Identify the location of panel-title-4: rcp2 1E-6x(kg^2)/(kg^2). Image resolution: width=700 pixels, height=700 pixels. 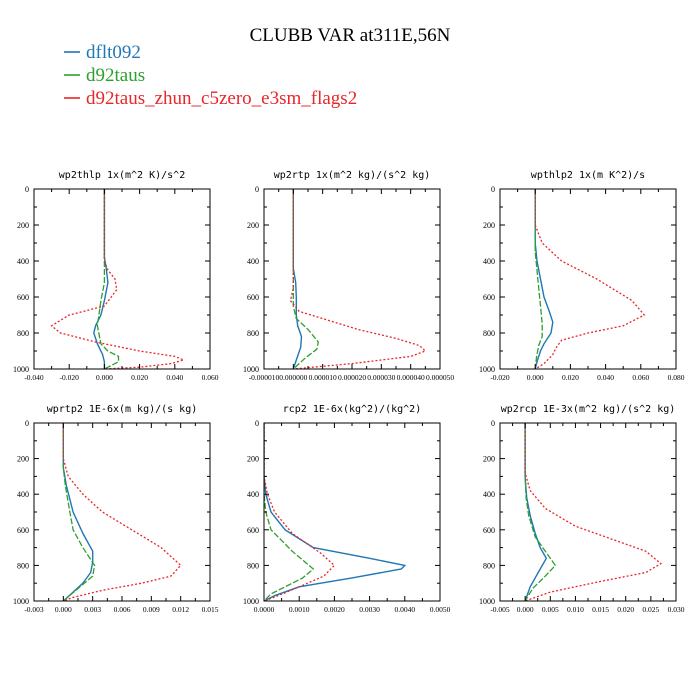
(352, 409).